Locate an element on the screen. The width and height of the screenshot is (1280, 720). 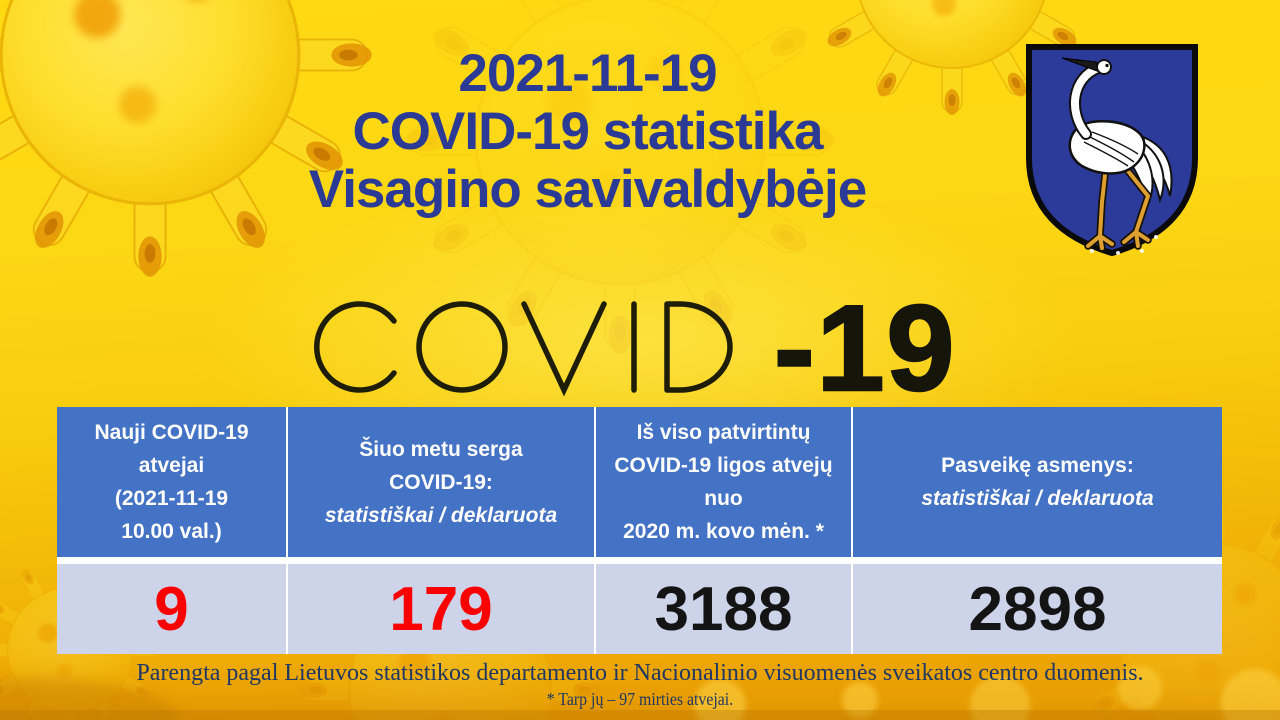
header-line: 2020 m. kovo mėn. * is located at coordinates (723, 531).